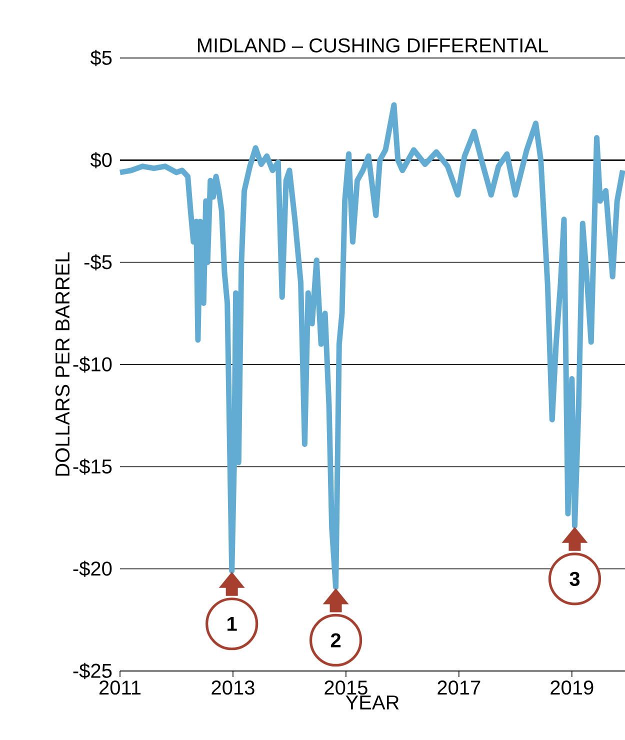 The height and width of the screenshot is (740, 625). Describe the element at coordinates (92, 671) in the screenshot. I see `y-tick-label: -$25` at that location.